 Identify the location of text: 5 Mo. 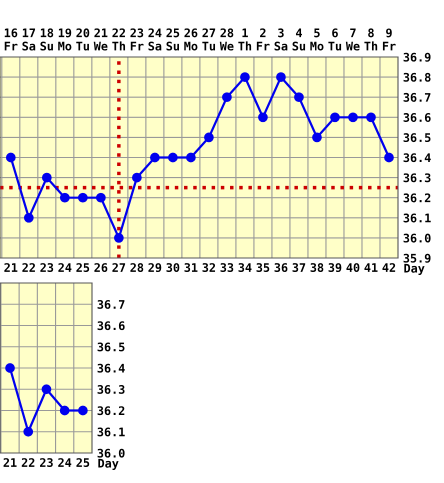
(317, 39).